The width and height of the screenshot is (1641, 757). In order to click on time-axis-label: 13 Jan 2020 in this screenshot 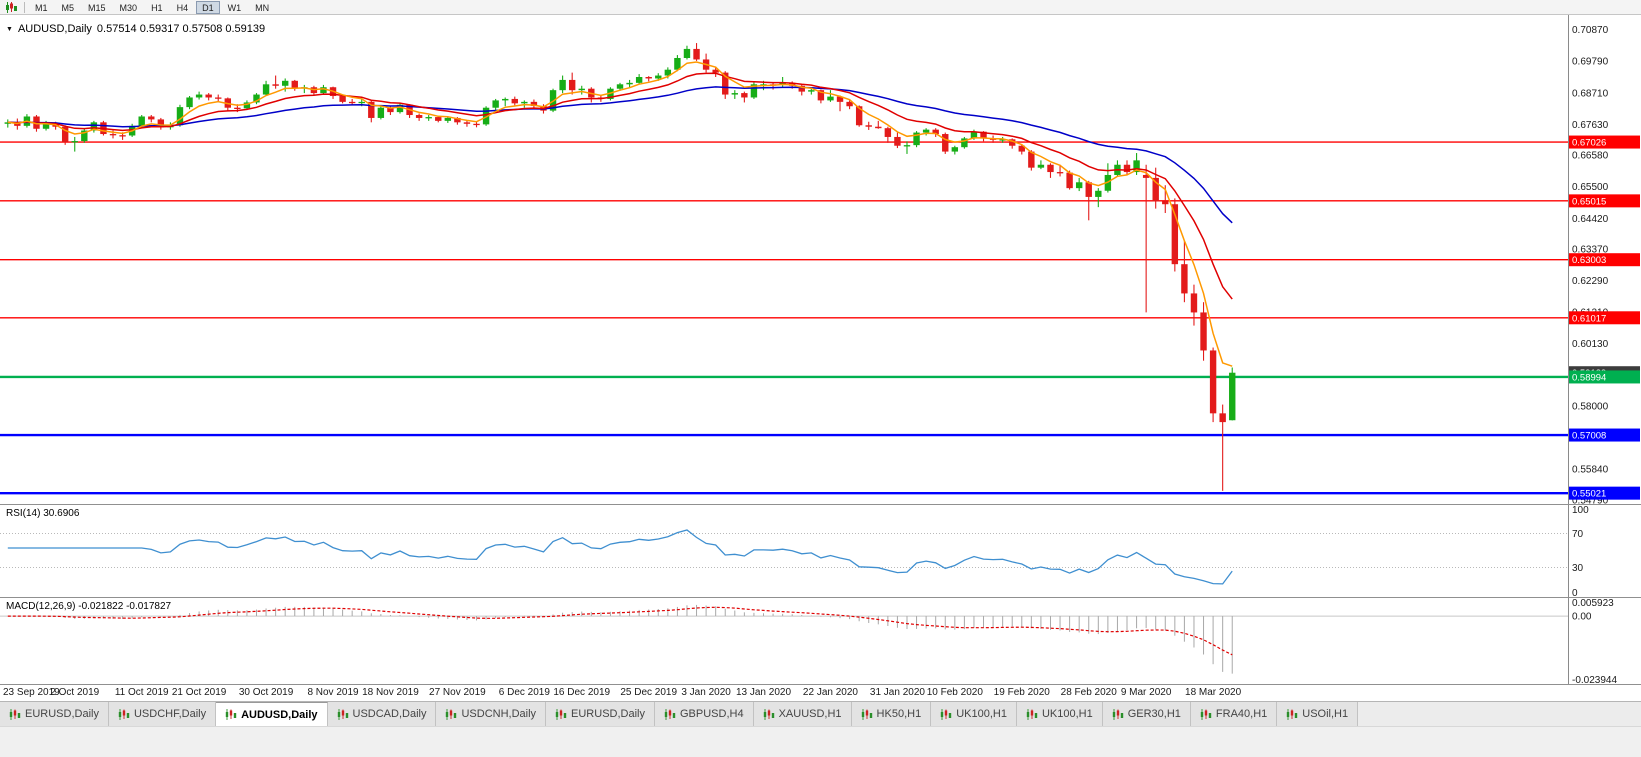, I will do `click(763, 692)`.